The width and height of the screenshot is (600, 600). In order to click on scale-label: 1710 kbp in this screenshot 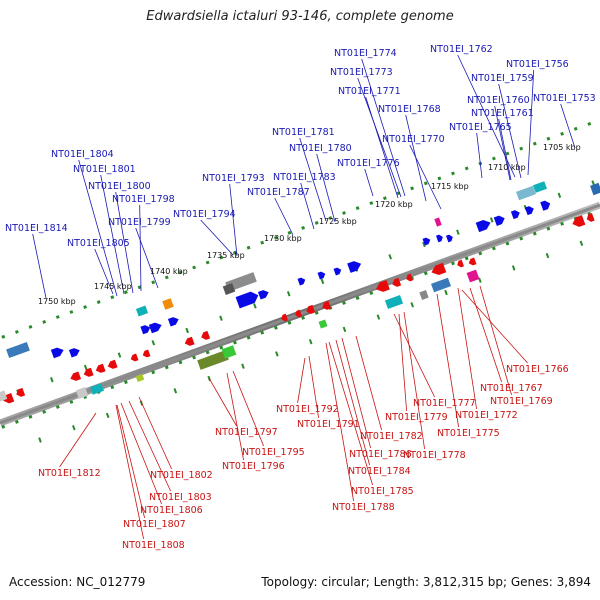, I will do `click(507, 167)`.